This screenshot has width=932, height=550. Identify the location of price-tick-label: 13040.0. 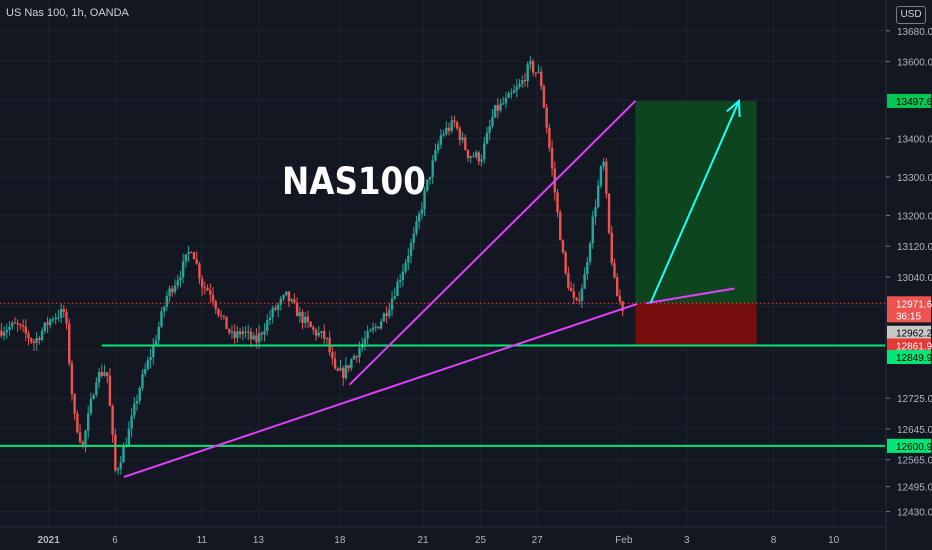
(914, 278).